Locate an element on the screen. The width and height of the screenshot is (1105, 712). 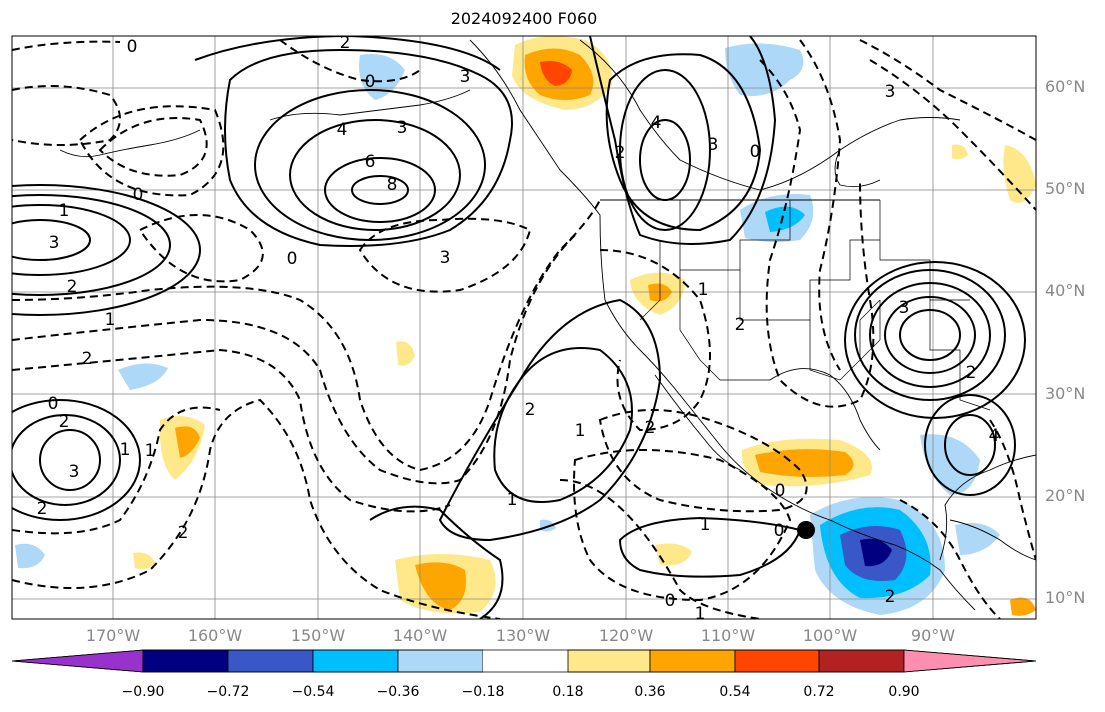
map-title: 2024092400 F060 is located at coordinates (524, 18).